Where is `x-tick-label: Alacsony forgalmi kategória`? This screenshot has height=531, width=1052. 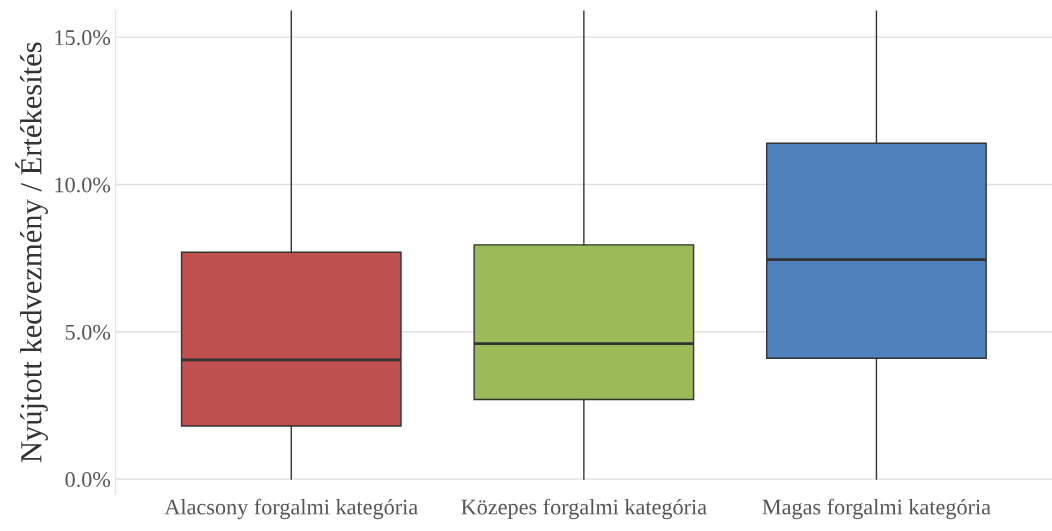 x-tick-label: Alacsony forgalmi kategória is located at coordinates (291, 509).